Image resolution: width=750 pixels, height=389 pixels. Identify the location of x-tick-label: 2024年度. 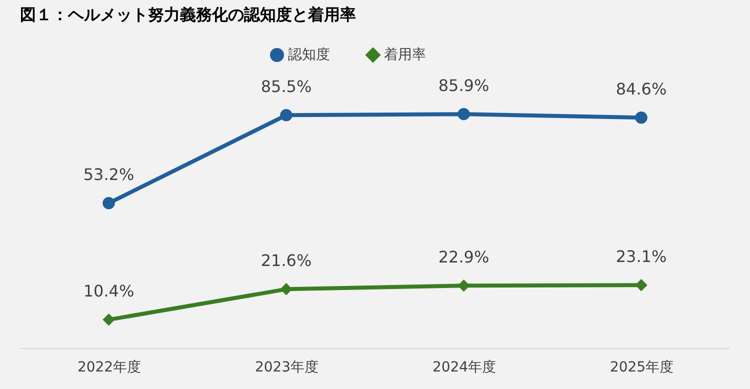
(464, 368).